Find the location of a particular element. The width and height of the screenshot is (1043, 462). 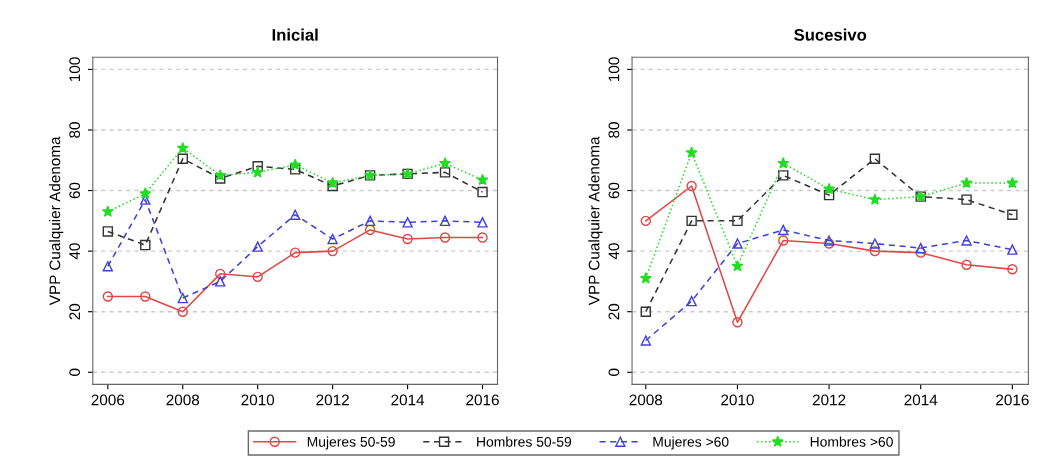

x-tick-label: 2006 is located at coordinates (108, 400).